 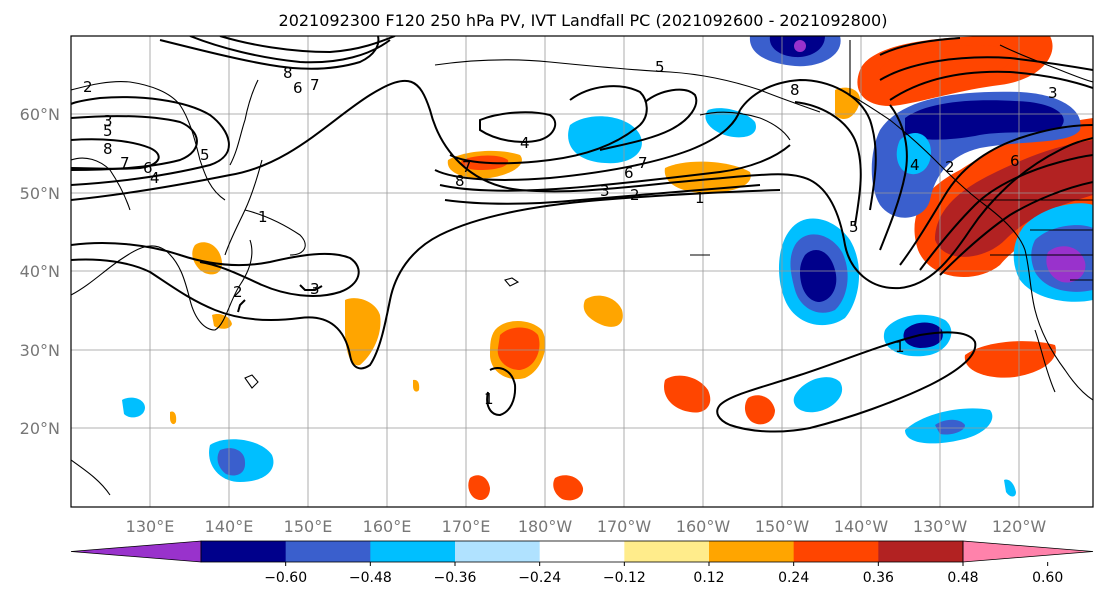 I want to click on lon-label: 130°W, so click(x=940, y=526).